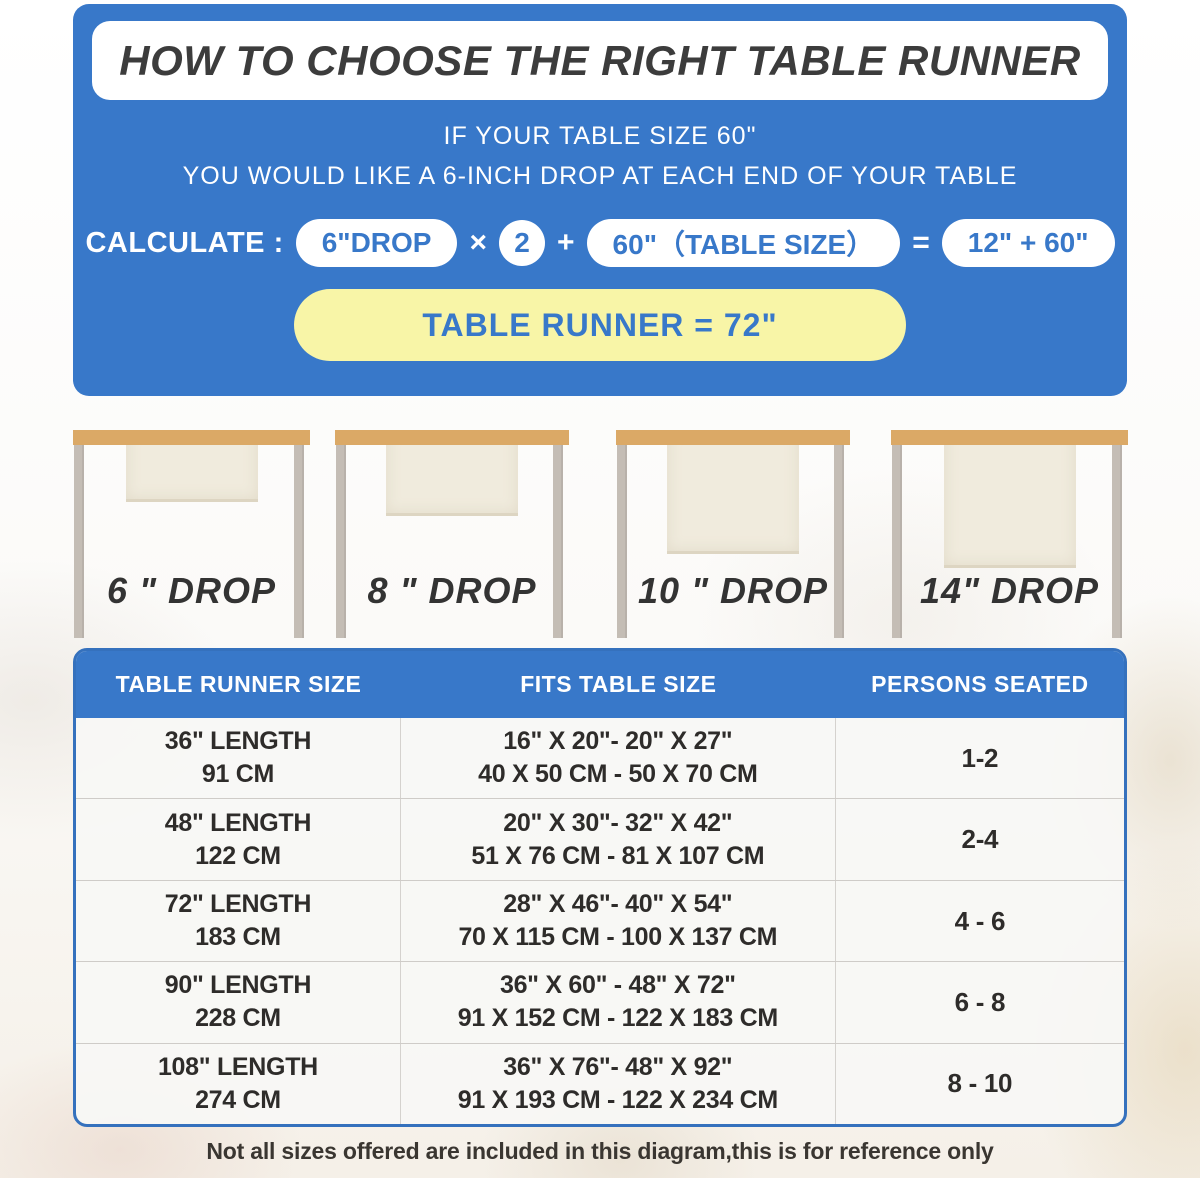 Image resolution: width=1200 pixels, height=1178 pixels. I want to click on plus-sign: +, so click(566, 242).